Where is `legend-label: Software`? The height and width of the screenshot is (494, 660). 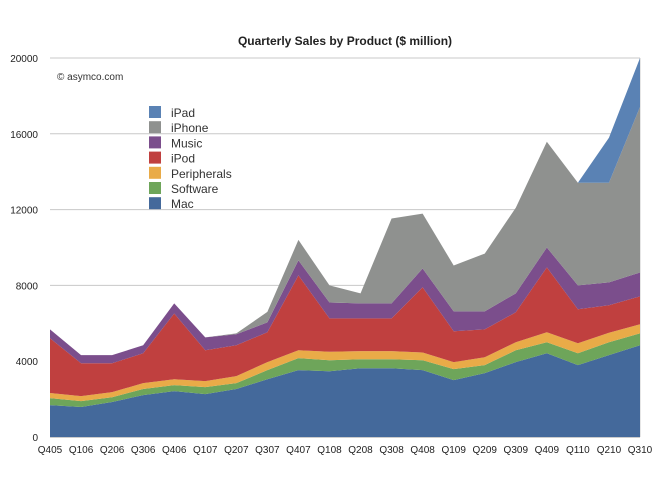
legend-label: Software is located at coordinates (195, 189).